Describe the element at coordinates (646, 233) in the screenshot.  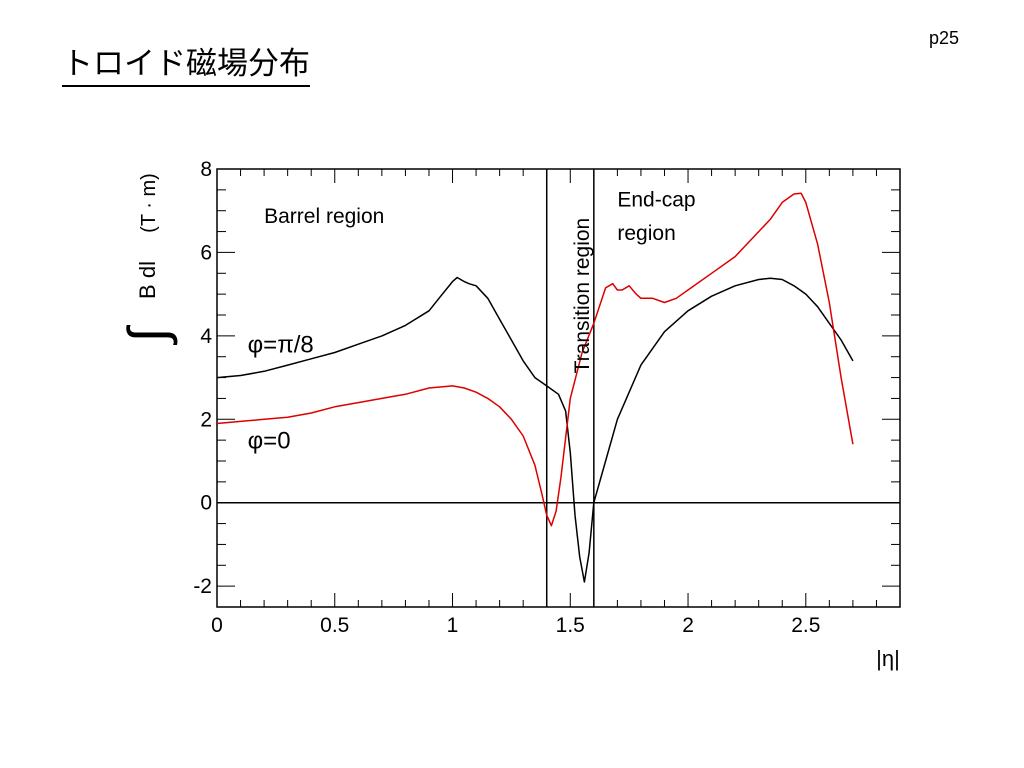
I see `region-label-4: region` at that location.